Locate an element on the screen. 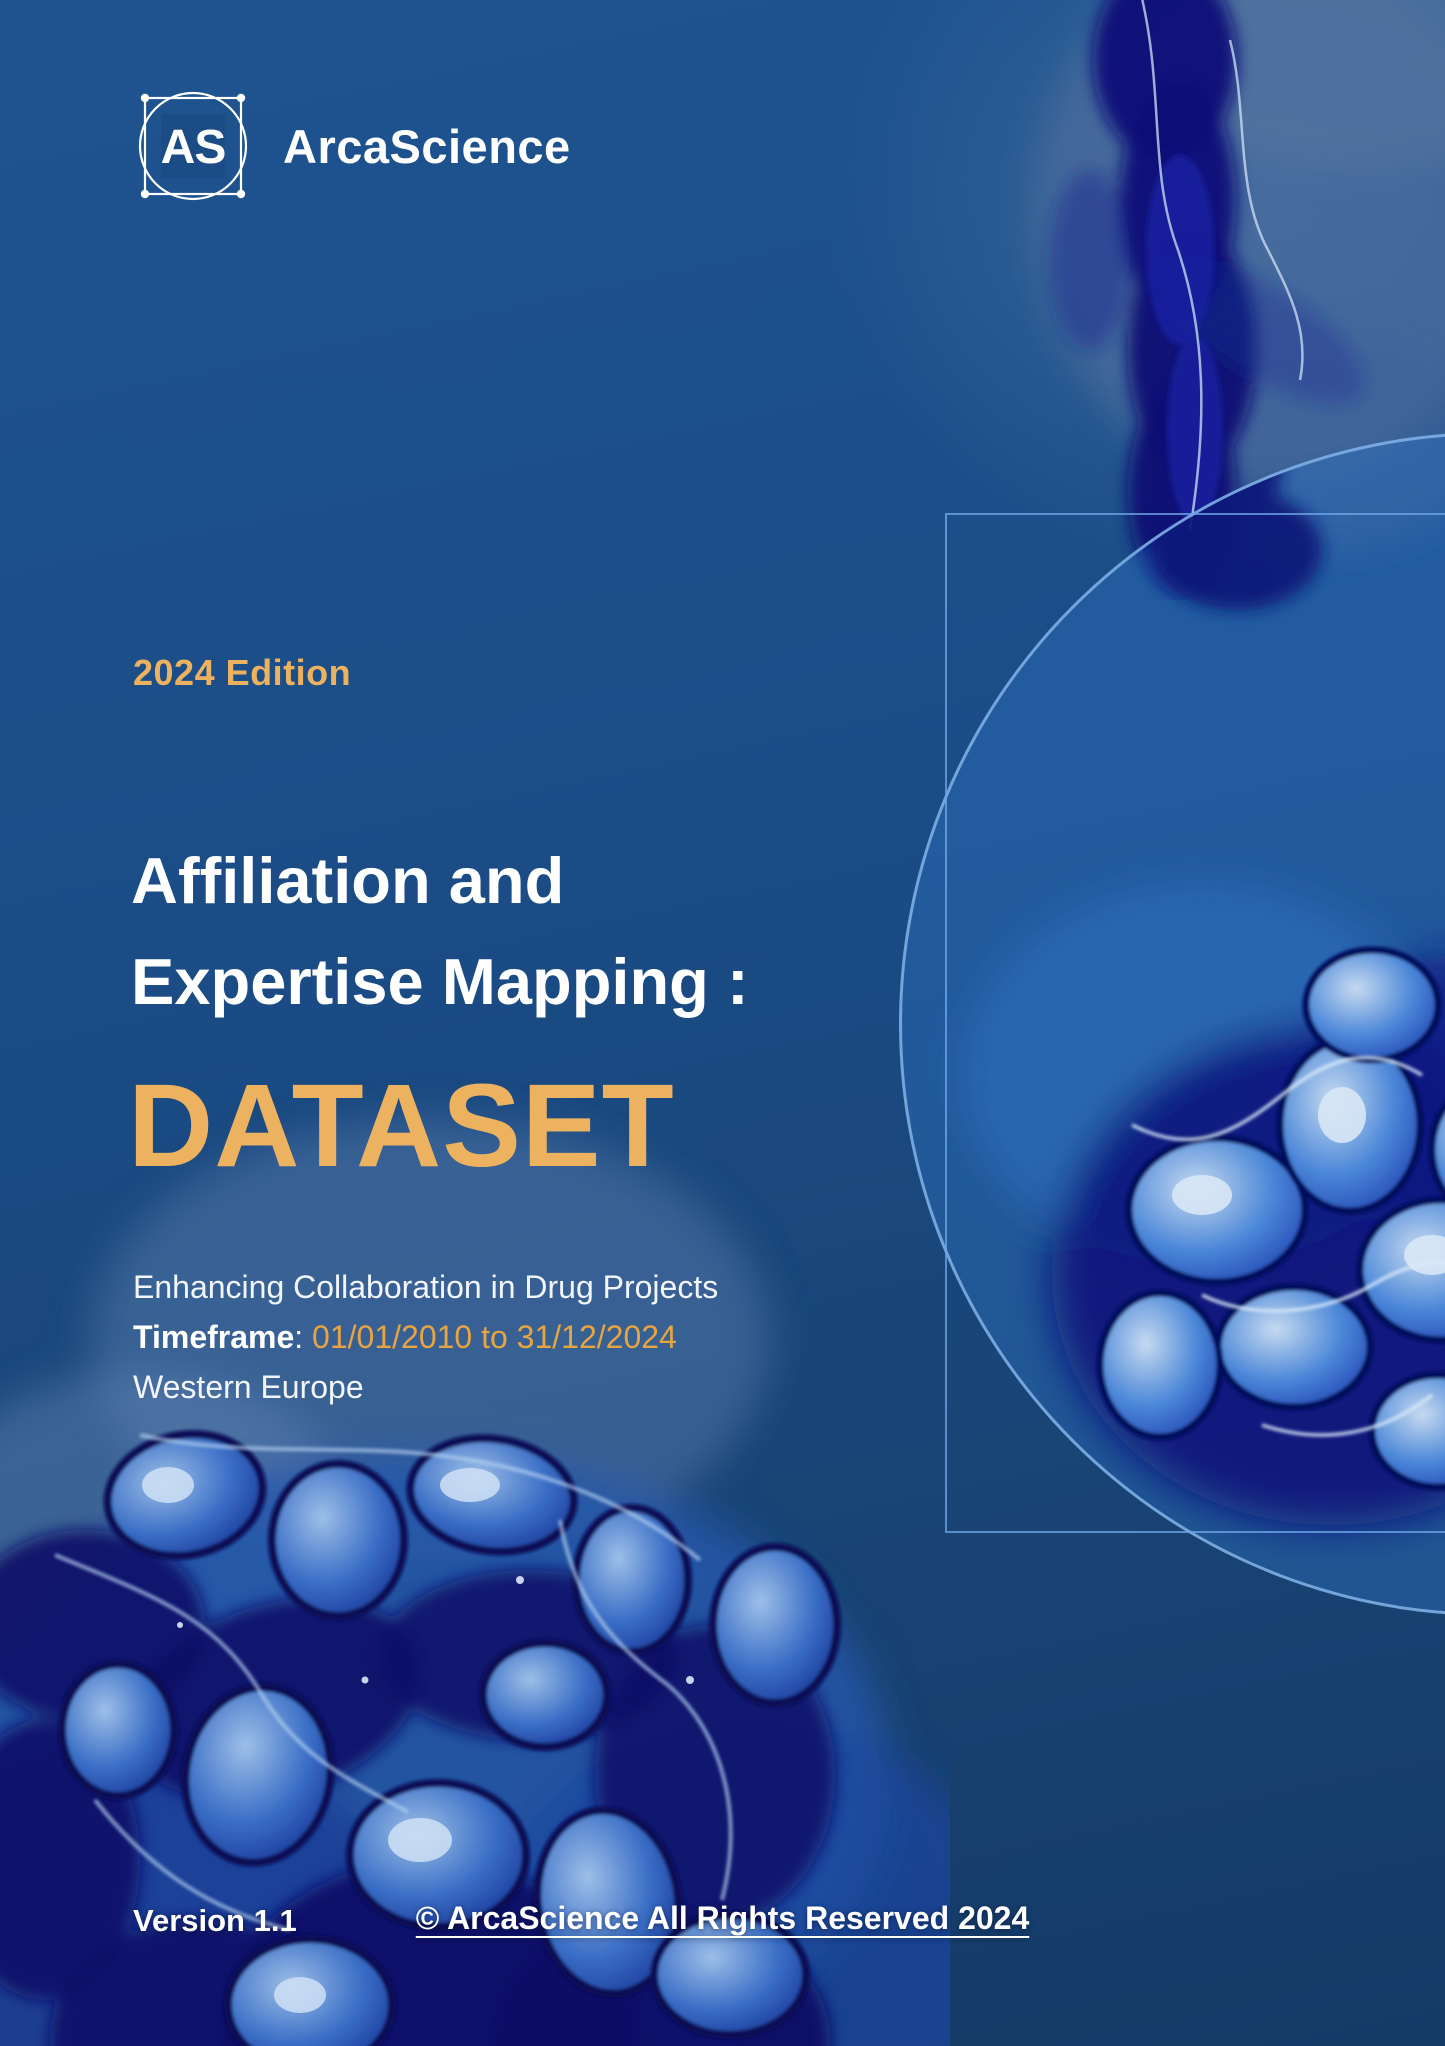 Image resolution: width=1445 pixels, height=2046 pixels. region-label: Western Europe is located at coordinates (248, 1387).